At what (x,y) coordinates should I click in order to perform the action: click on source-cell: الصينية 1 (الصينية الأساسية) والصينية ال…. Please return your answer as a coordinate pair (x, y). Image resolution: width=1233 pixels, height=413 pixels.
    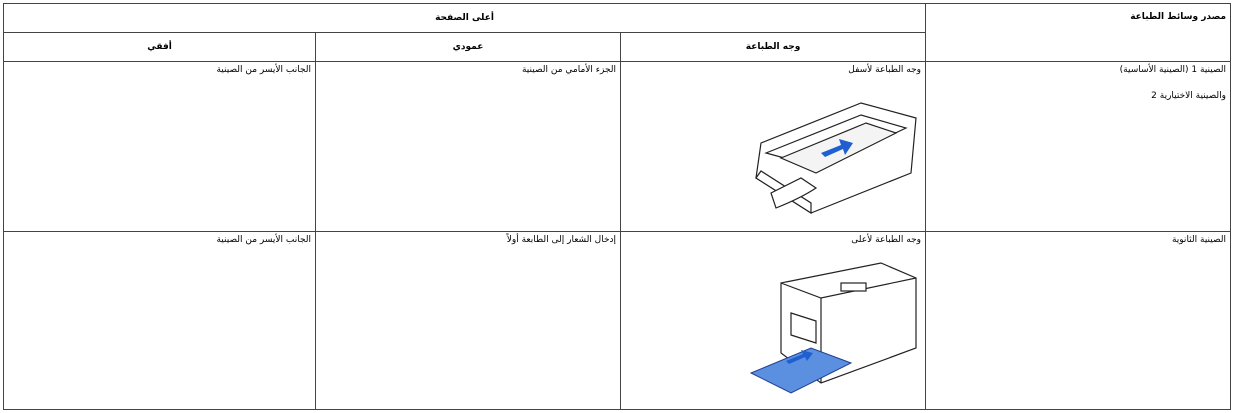
    Looking at the image, I should click on (1078, 146).